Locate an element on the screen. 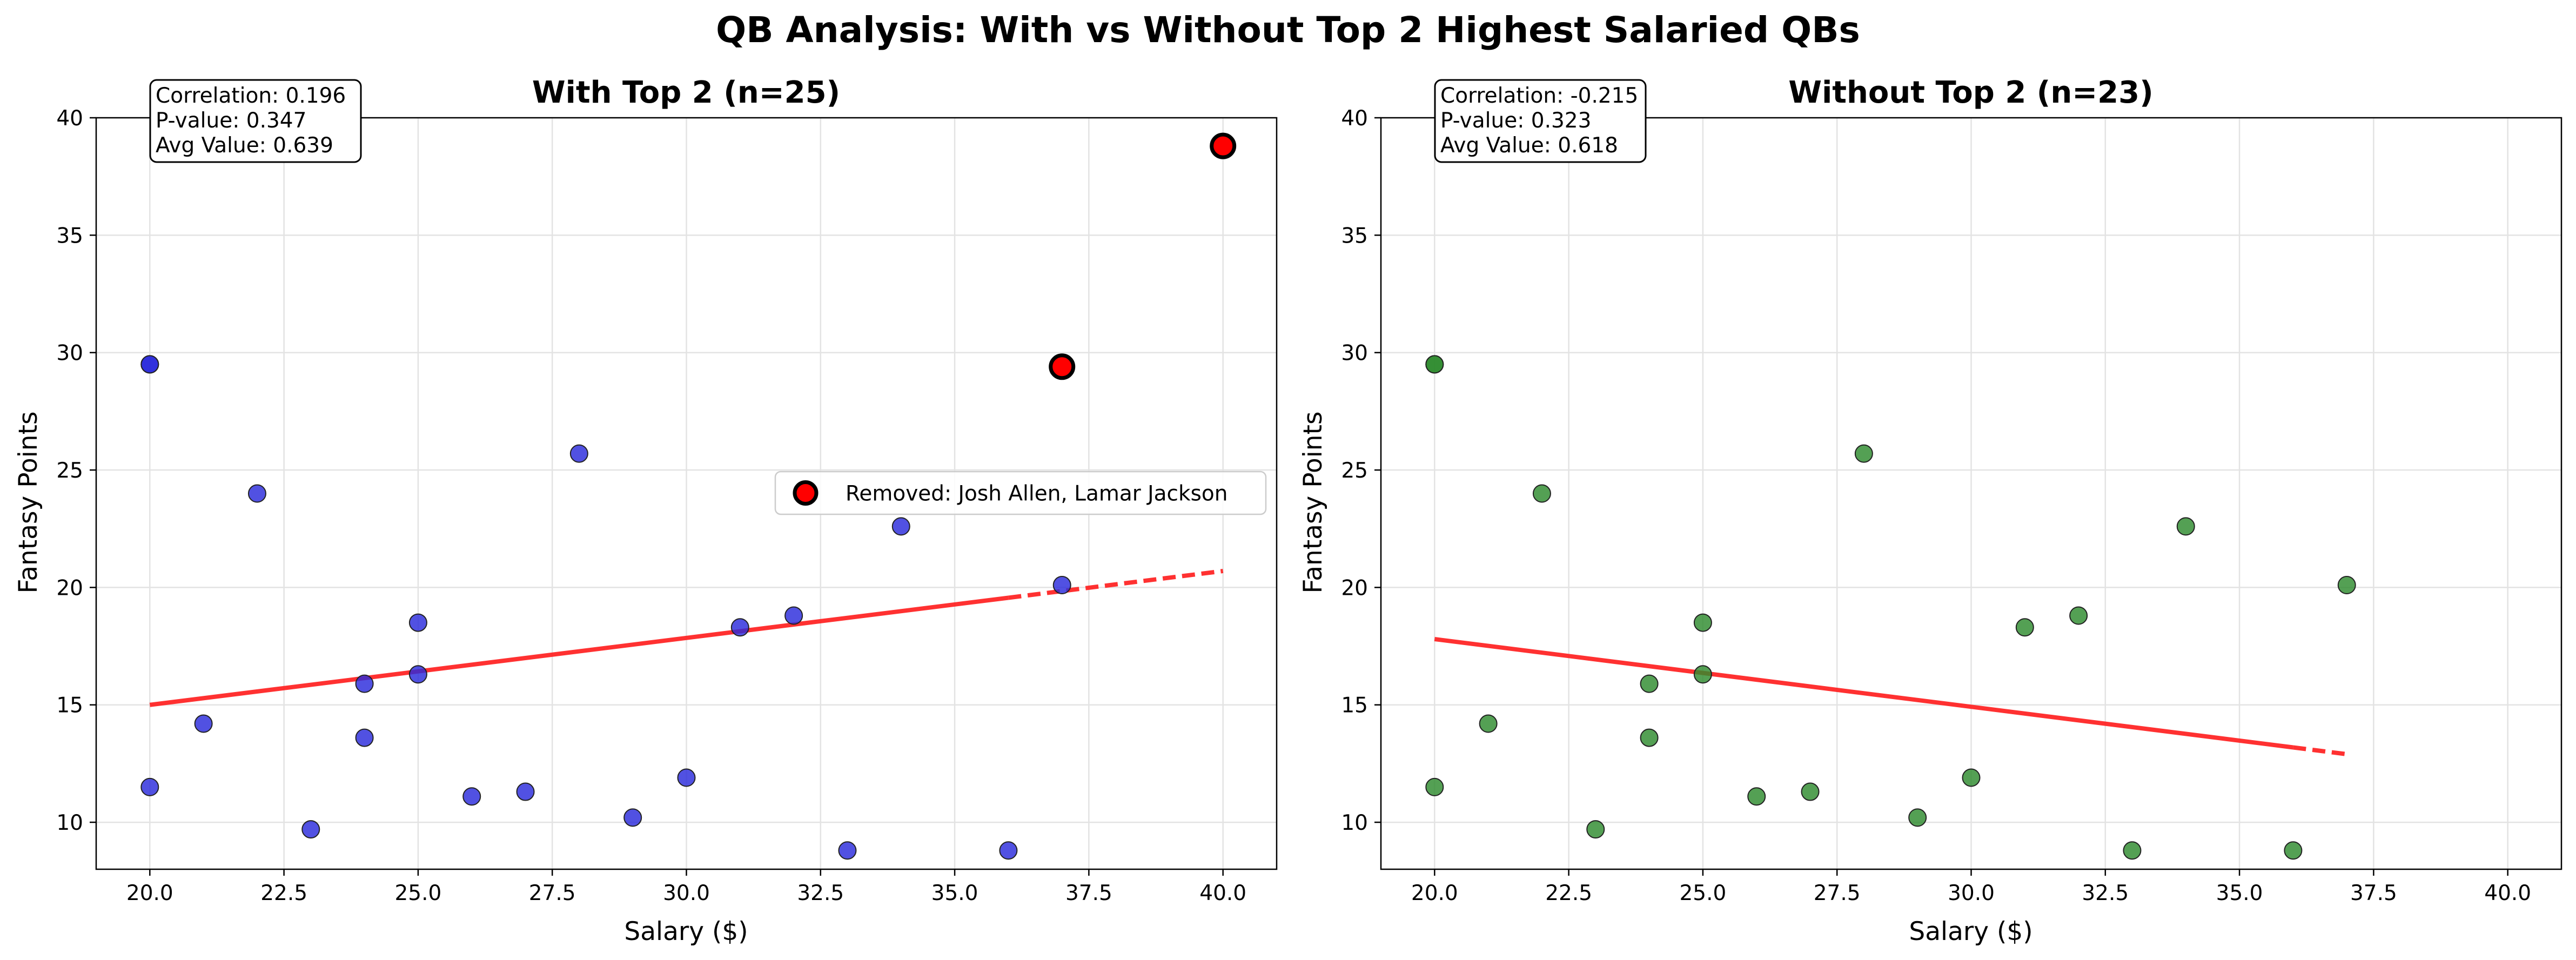  legend: Removed: Josh Allen, Lamar Jackson is located at coordinates (1020, 493).